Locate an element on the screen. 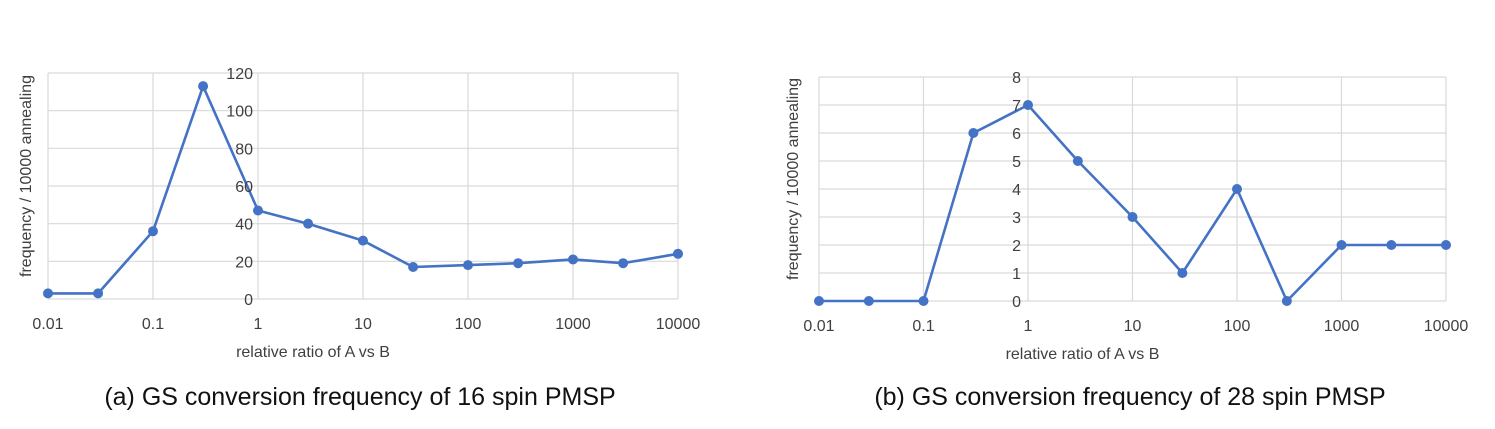  chart-a-y-tick-label: 60 is located at coordinates (244, 187).